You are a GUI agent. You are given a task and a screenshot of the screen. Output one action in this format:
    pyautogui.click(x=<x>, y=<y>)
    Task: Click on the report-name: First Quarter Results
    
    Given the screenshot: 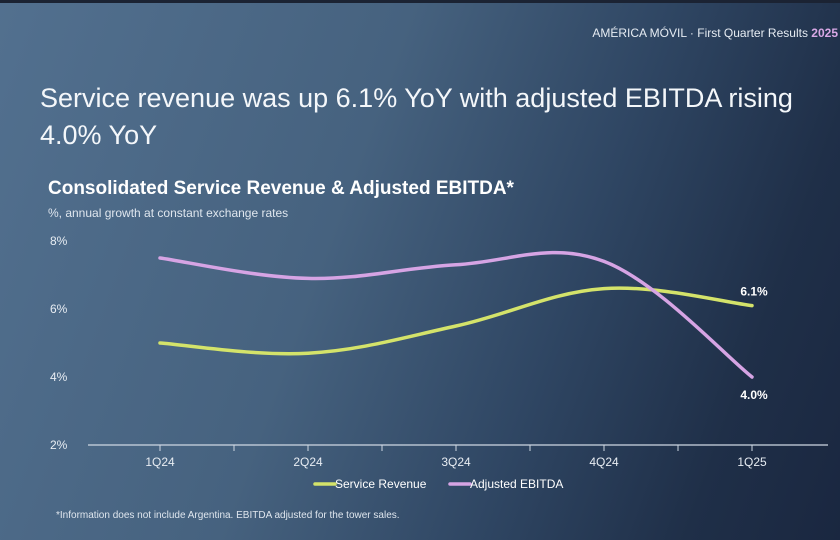 What is the action you would take?
    pyautogui.click(x=752, y=33)
    